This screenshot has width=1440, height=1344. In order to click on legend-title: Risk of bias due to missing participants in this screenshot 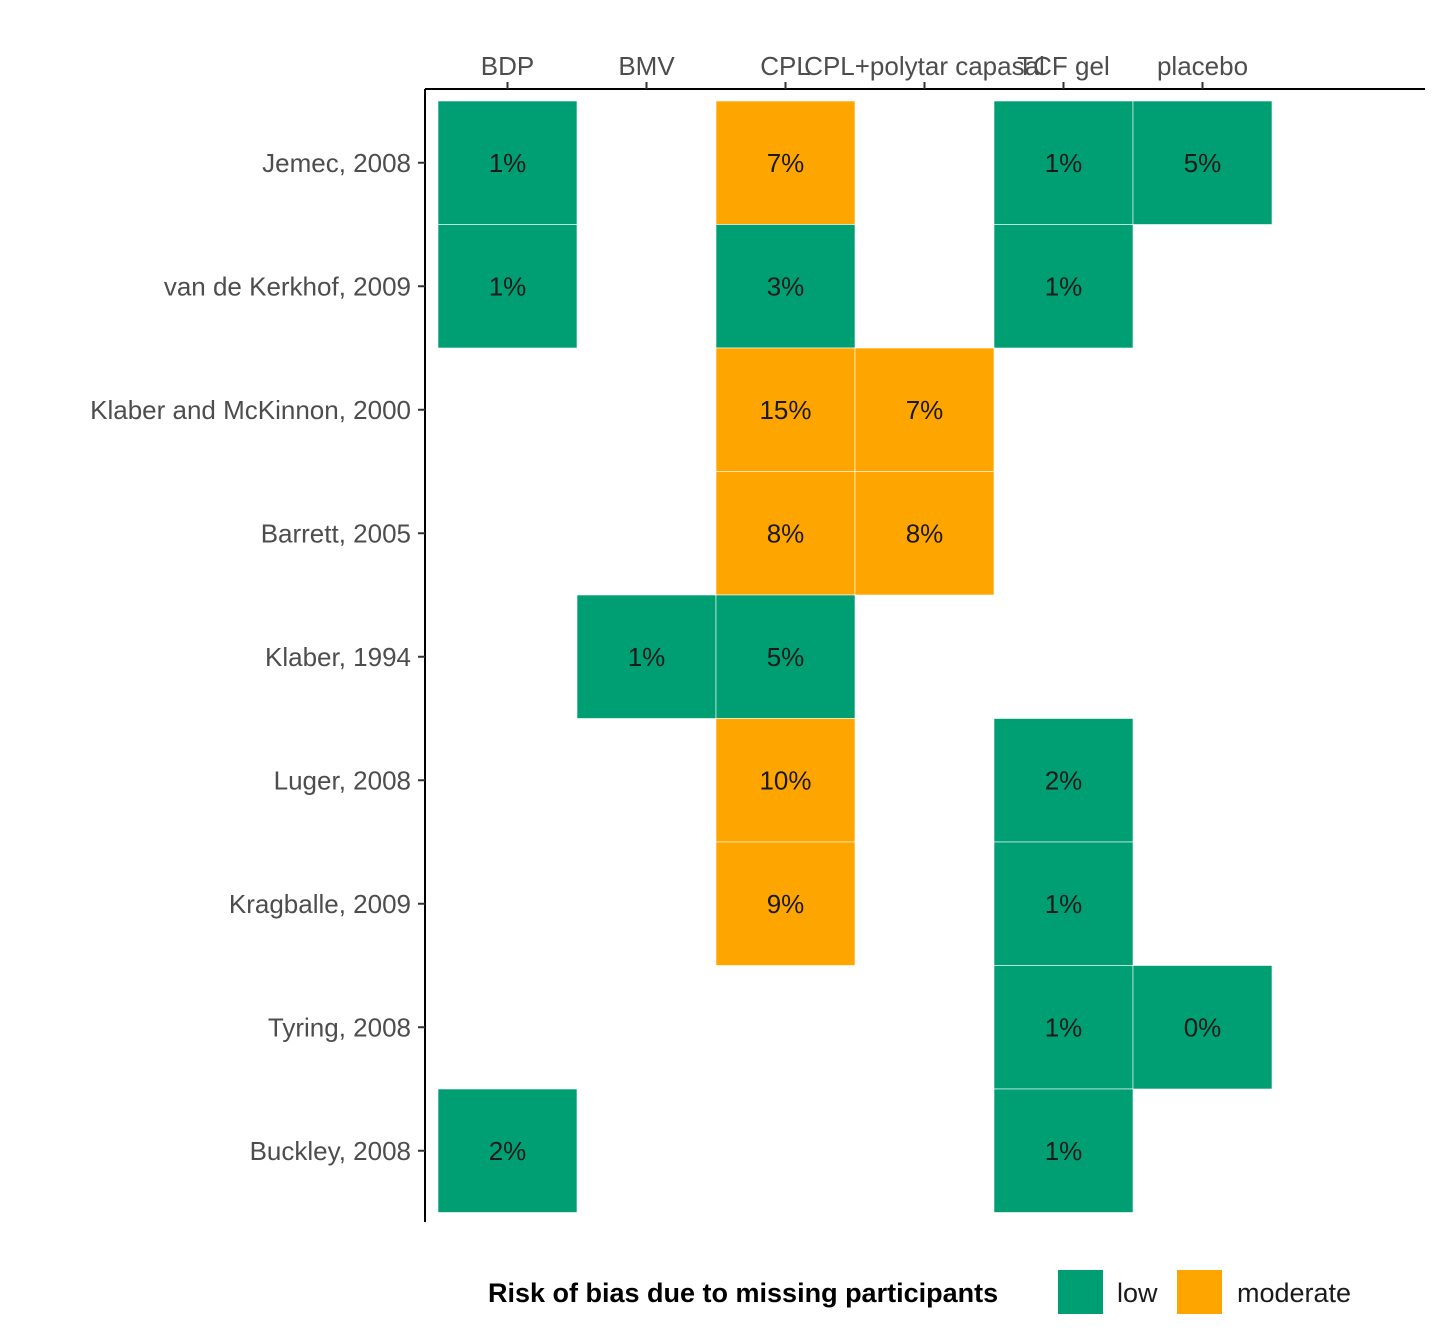, I will do `click(743, 1293)`.